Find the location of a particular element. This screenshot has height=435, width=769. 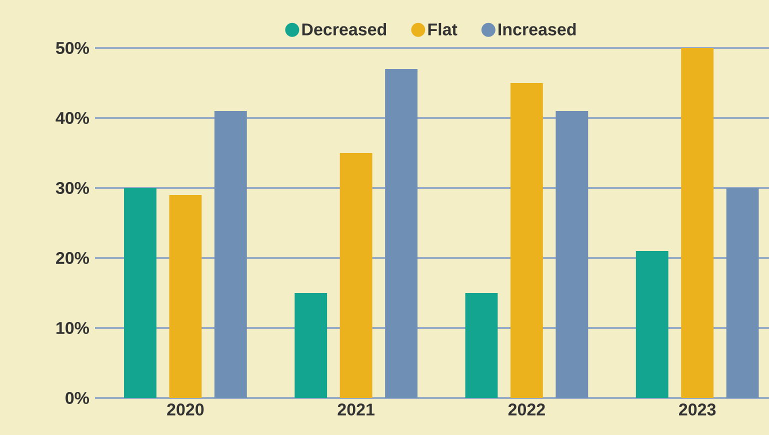

x-tick-label: 2023 is located at coordinates (697, 410).